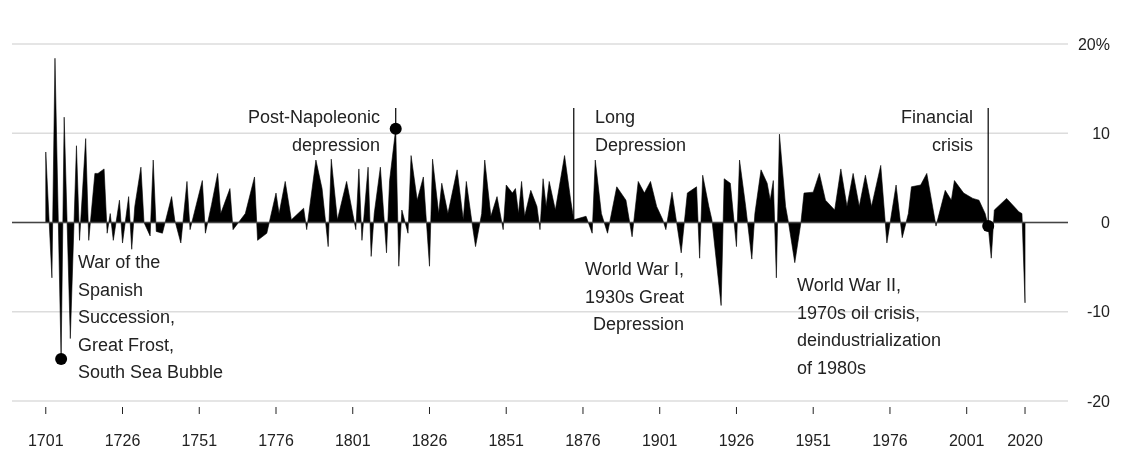  What do you see at coordinates (1098, 401) in the screenshot?
I see `y-tick-label: -20` at bounding box center [1098, 401].